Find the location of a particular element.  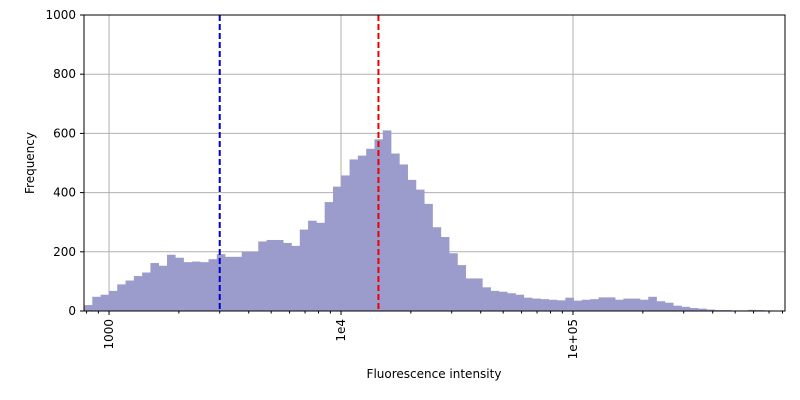

y-tick-label: 200 is located at coordinates (64, 252).